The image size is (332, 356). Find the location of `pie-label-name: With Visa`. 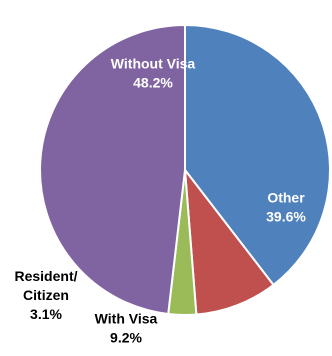

pie-label-name: With Visa is located at coordinates (126, 319).